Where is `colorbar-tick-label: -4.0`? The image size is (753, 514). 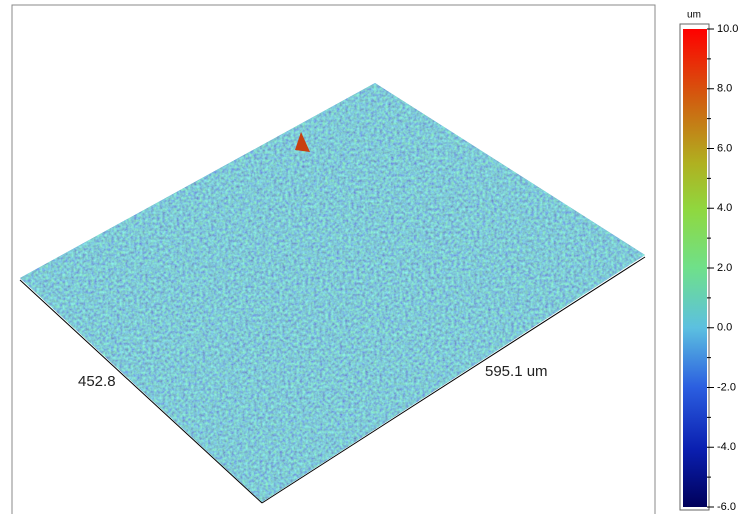 colorbar-tick-label: -4.0 is located at coordinates (726, 447).